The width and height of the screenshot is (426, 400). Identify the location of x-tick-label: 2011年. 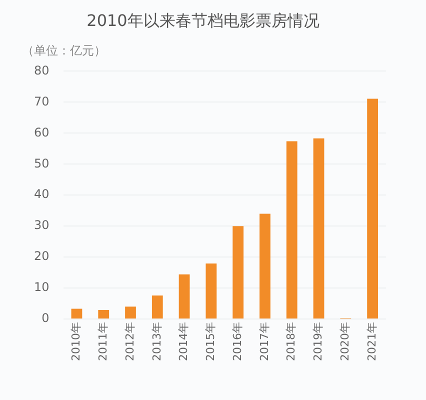
(103, 342).